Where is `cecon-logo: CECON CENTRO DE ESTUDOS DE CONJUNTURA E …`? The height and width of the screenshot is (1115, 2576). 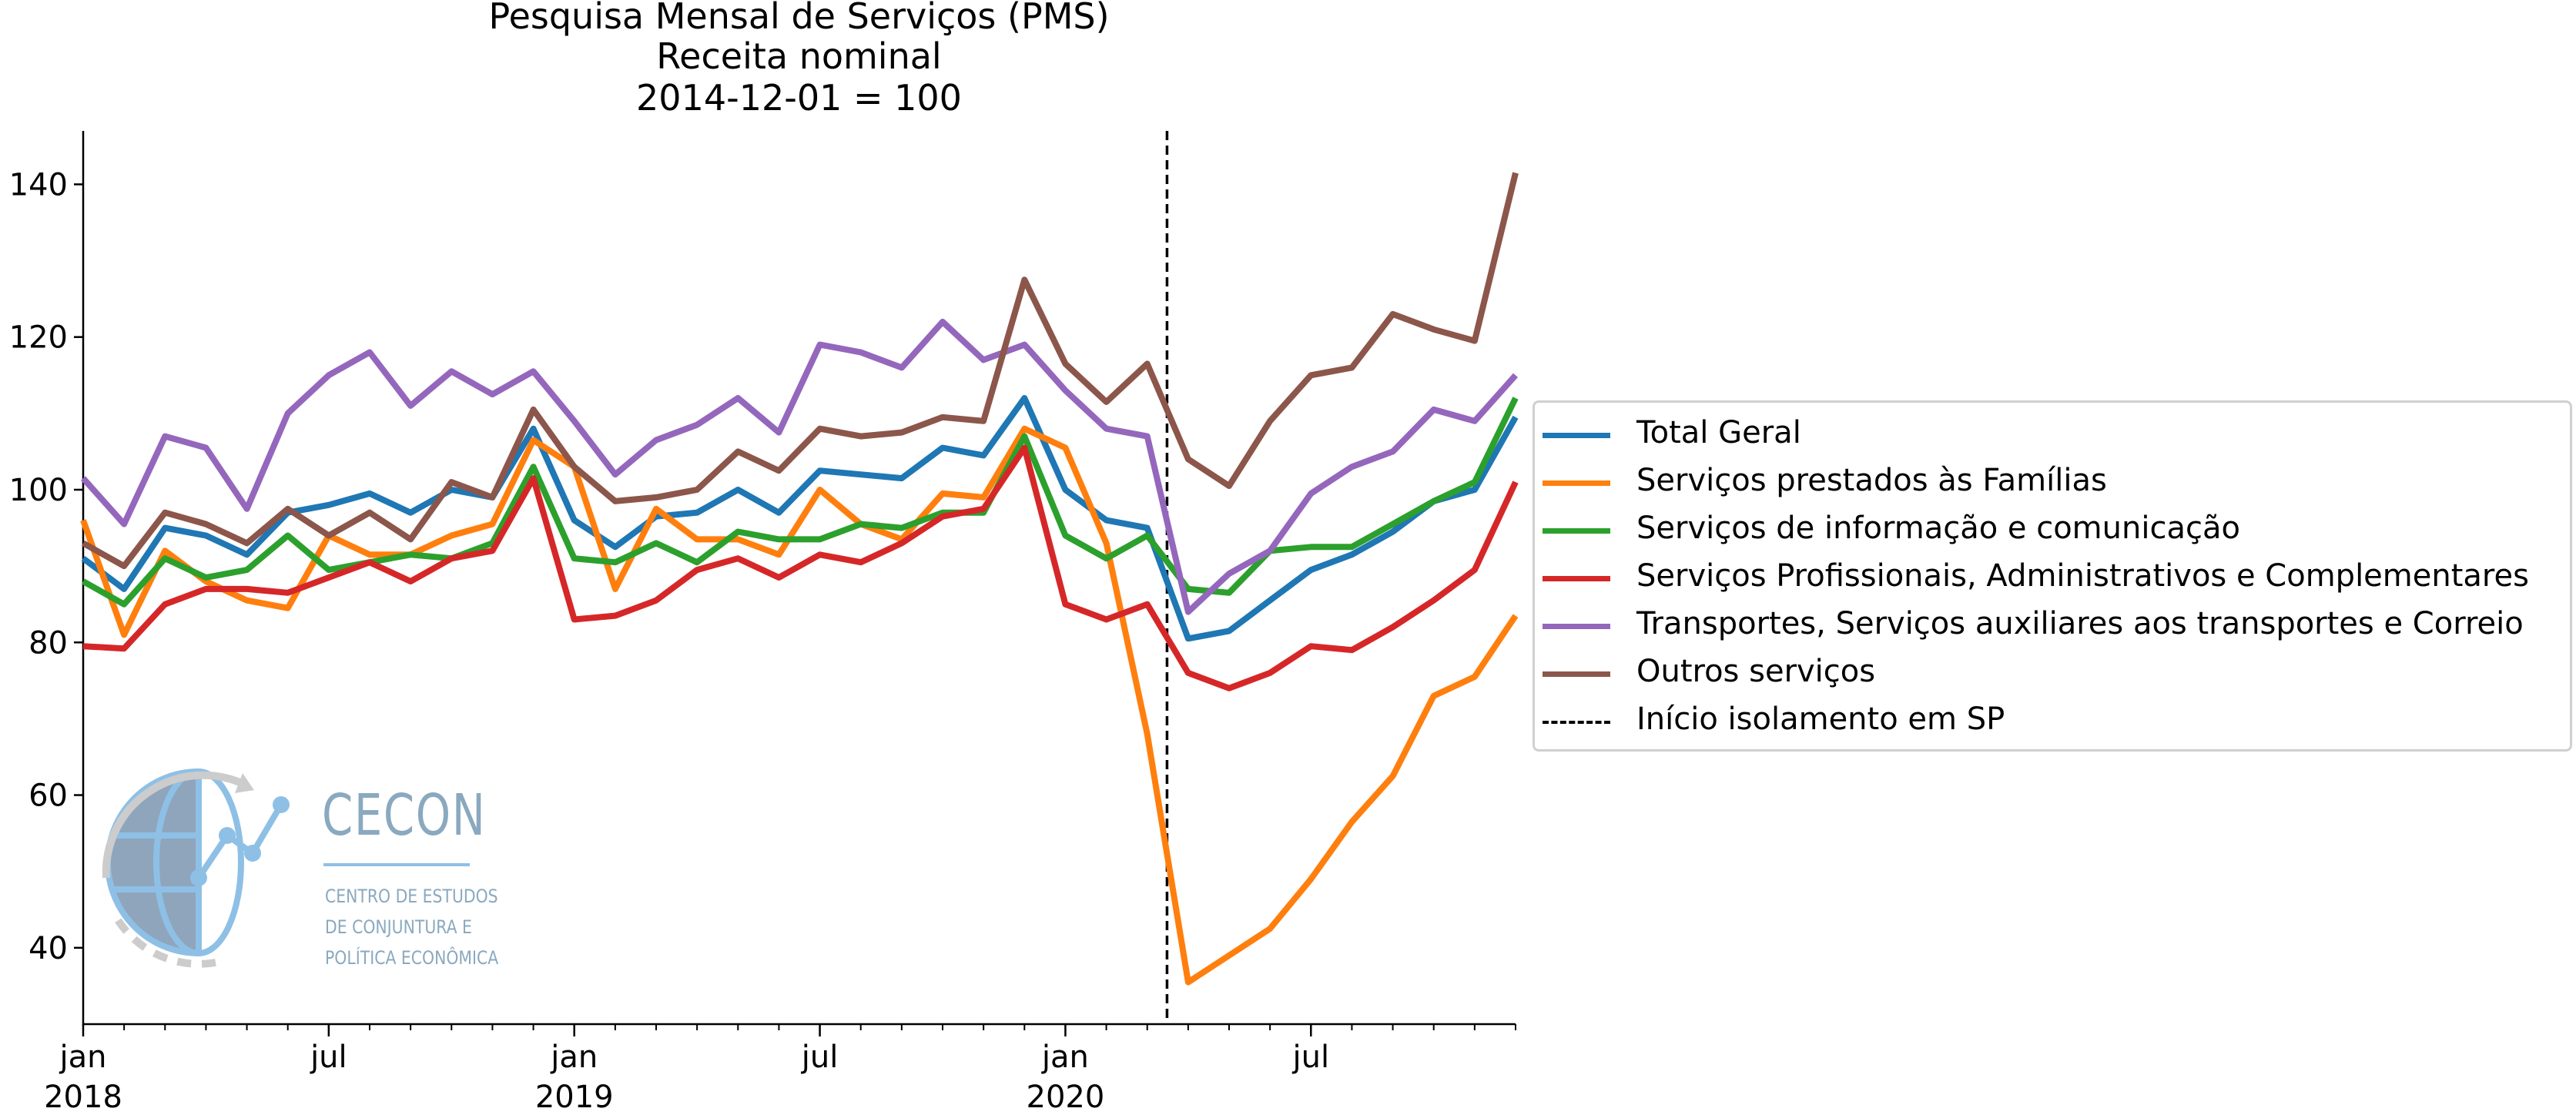 cecon-logo: CECON CENTRO DE ESTUDOS DE CONJUNTURA E … is located at coordinates (300, 877).